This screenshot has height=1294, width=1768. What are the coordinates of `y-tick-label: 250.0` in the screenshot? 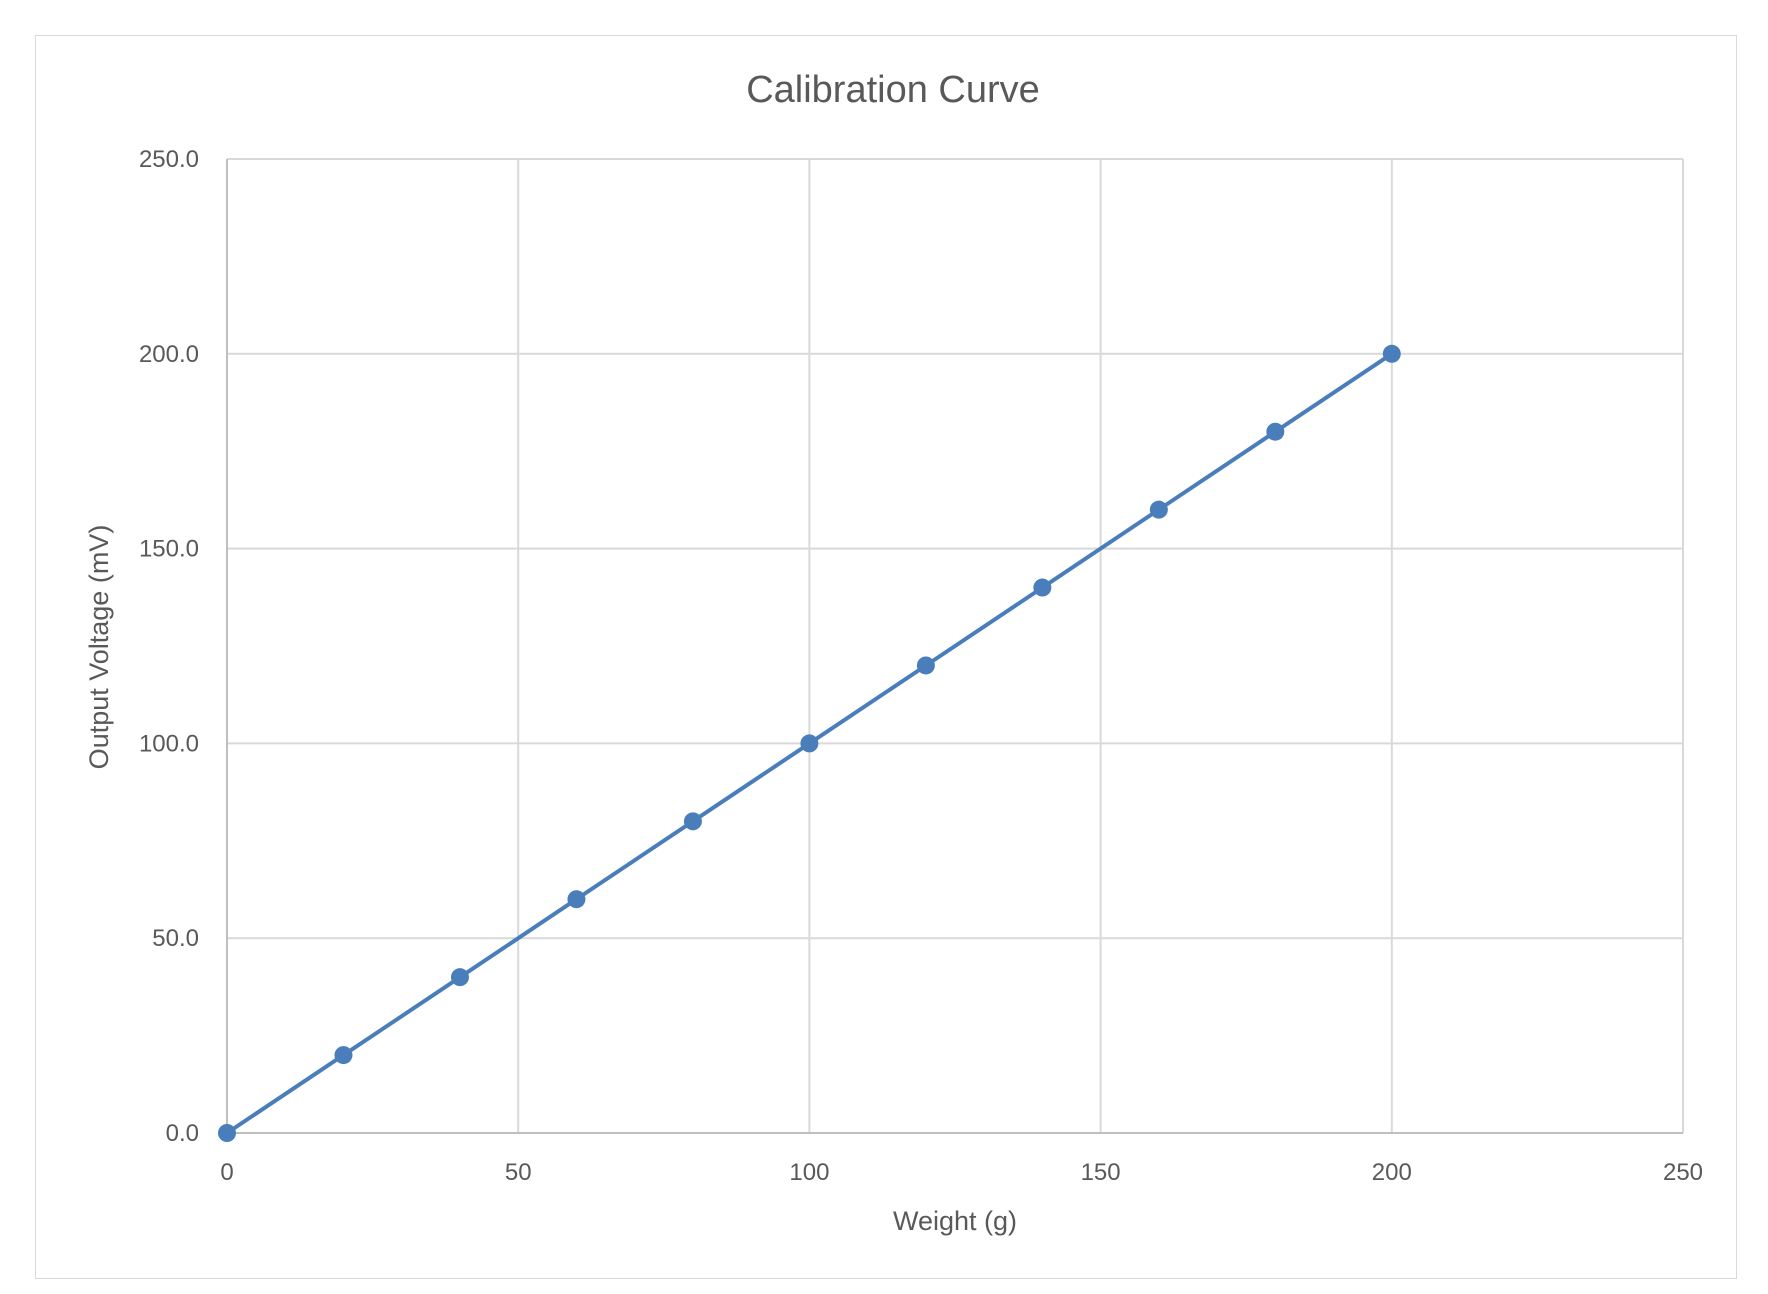 It's located at (169, 159).